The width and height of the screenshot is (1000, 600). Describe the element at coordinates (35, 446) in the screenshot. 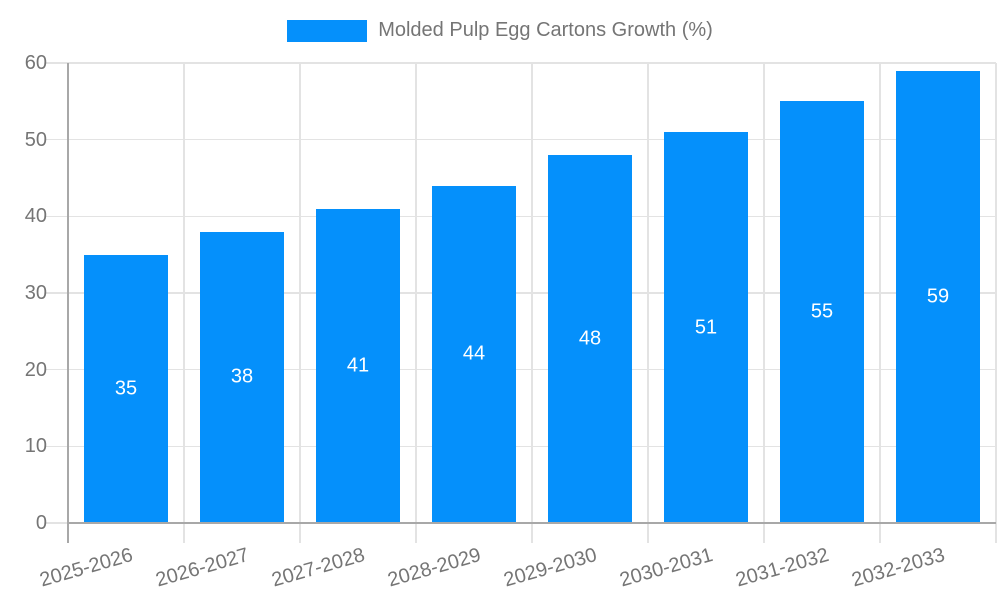

I see `y-tick-label: 10` at that location.